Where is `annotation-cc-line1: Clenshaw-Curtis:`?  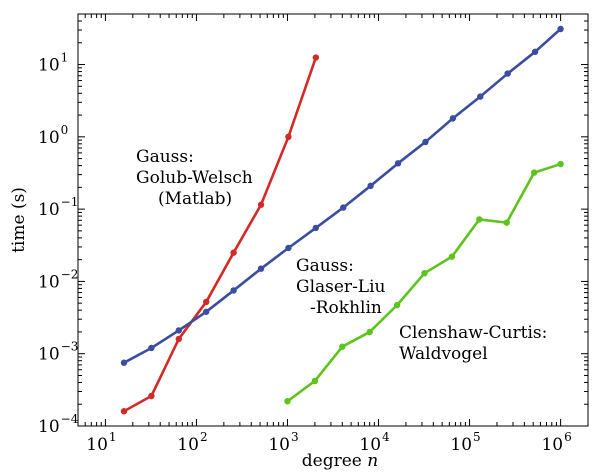
annotation-cc-line1: Clenshaw-Curtis: is located at coordinates (473, 333).